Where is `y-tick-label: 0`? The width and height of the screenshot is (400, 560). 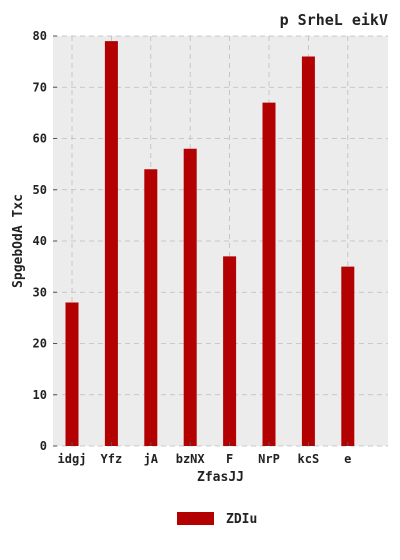 y-tick-label: 0 is located at coordinates (43, 446).